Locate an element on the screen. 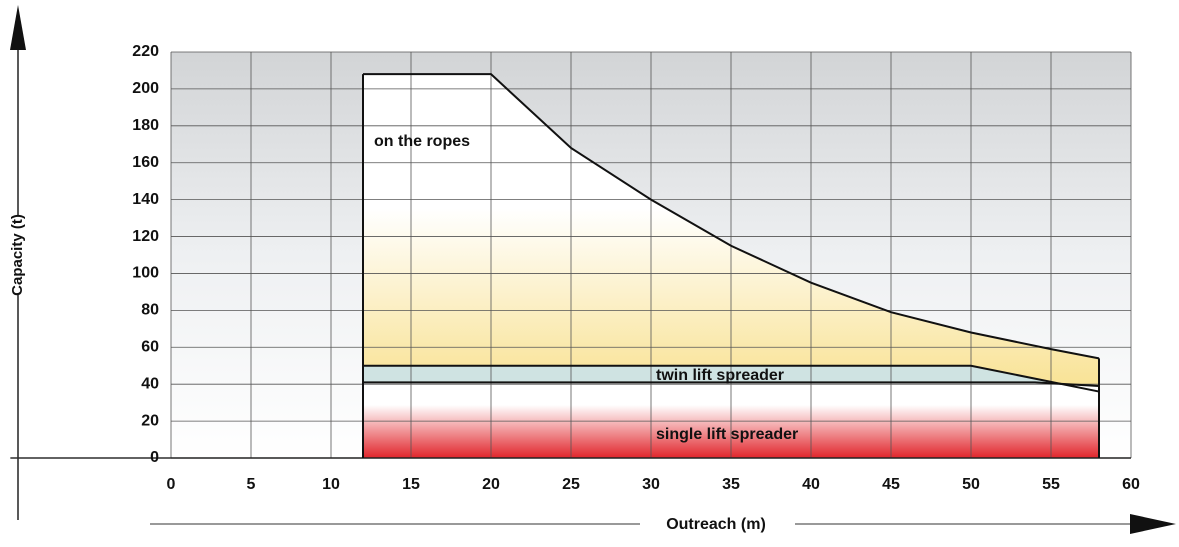 The height and width of the screenshot is (547, 1179). x-tick-label: 20 is located at coordinates (491, 484).